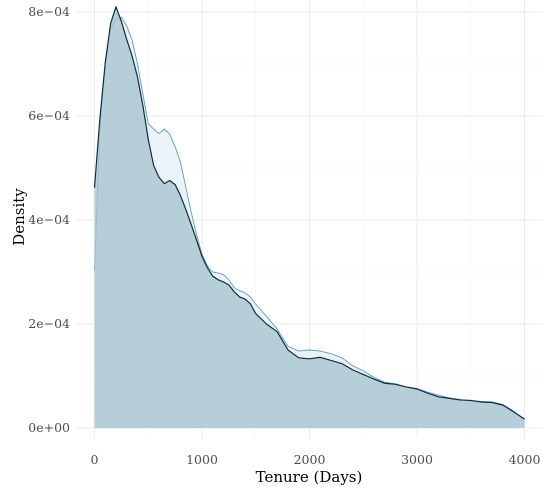  What do you see at coordinates (310, 459) in the screenshot?
I see `x-tick-label: 2000` at bounding box center [310, 459].